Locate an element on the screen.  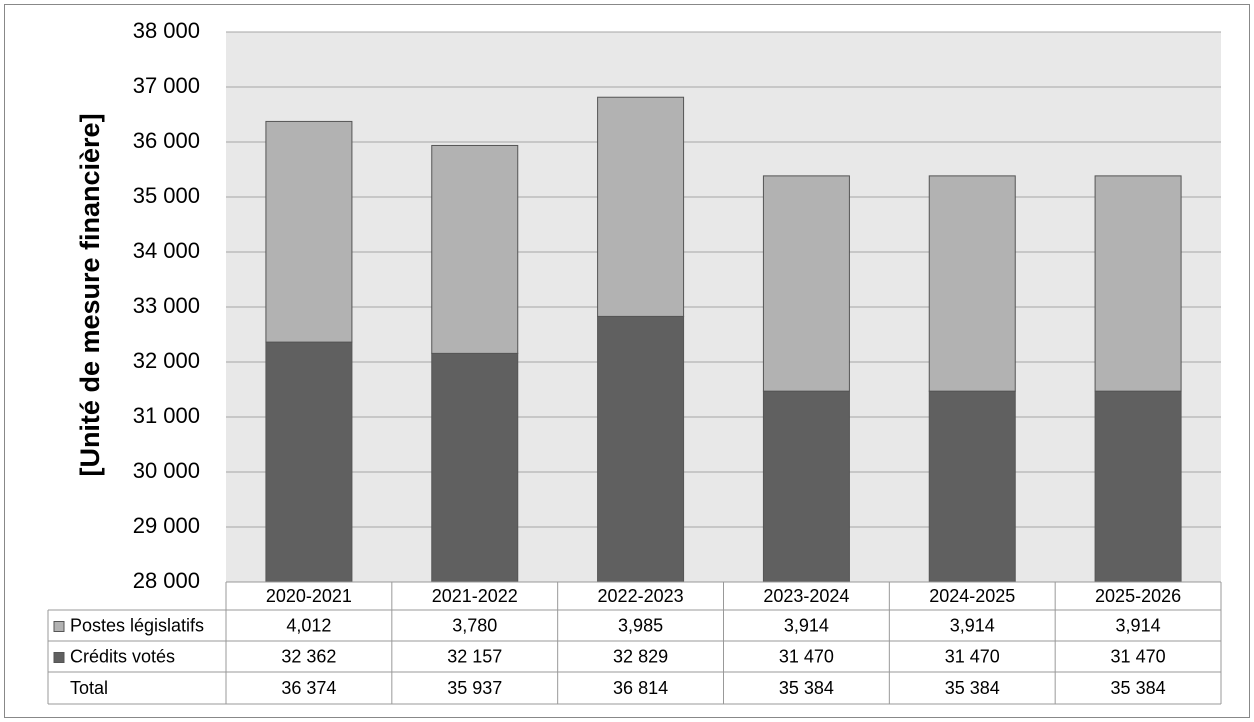
y-tick-label: 36 000 is located at coordinates (166, 140).